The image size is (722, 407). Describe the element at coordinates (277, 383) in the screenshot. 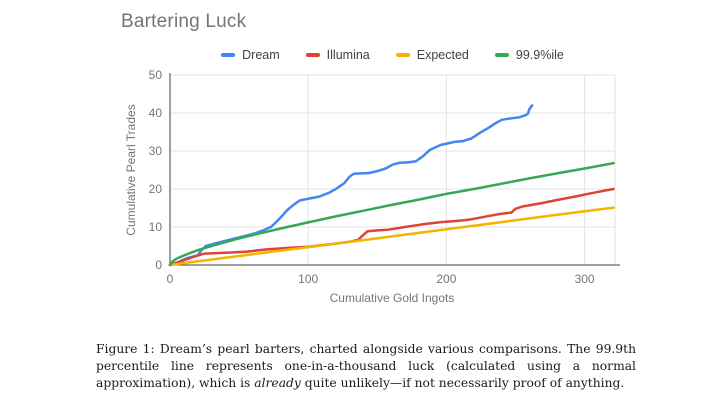

I see `caption-italic-word: already` at that location.